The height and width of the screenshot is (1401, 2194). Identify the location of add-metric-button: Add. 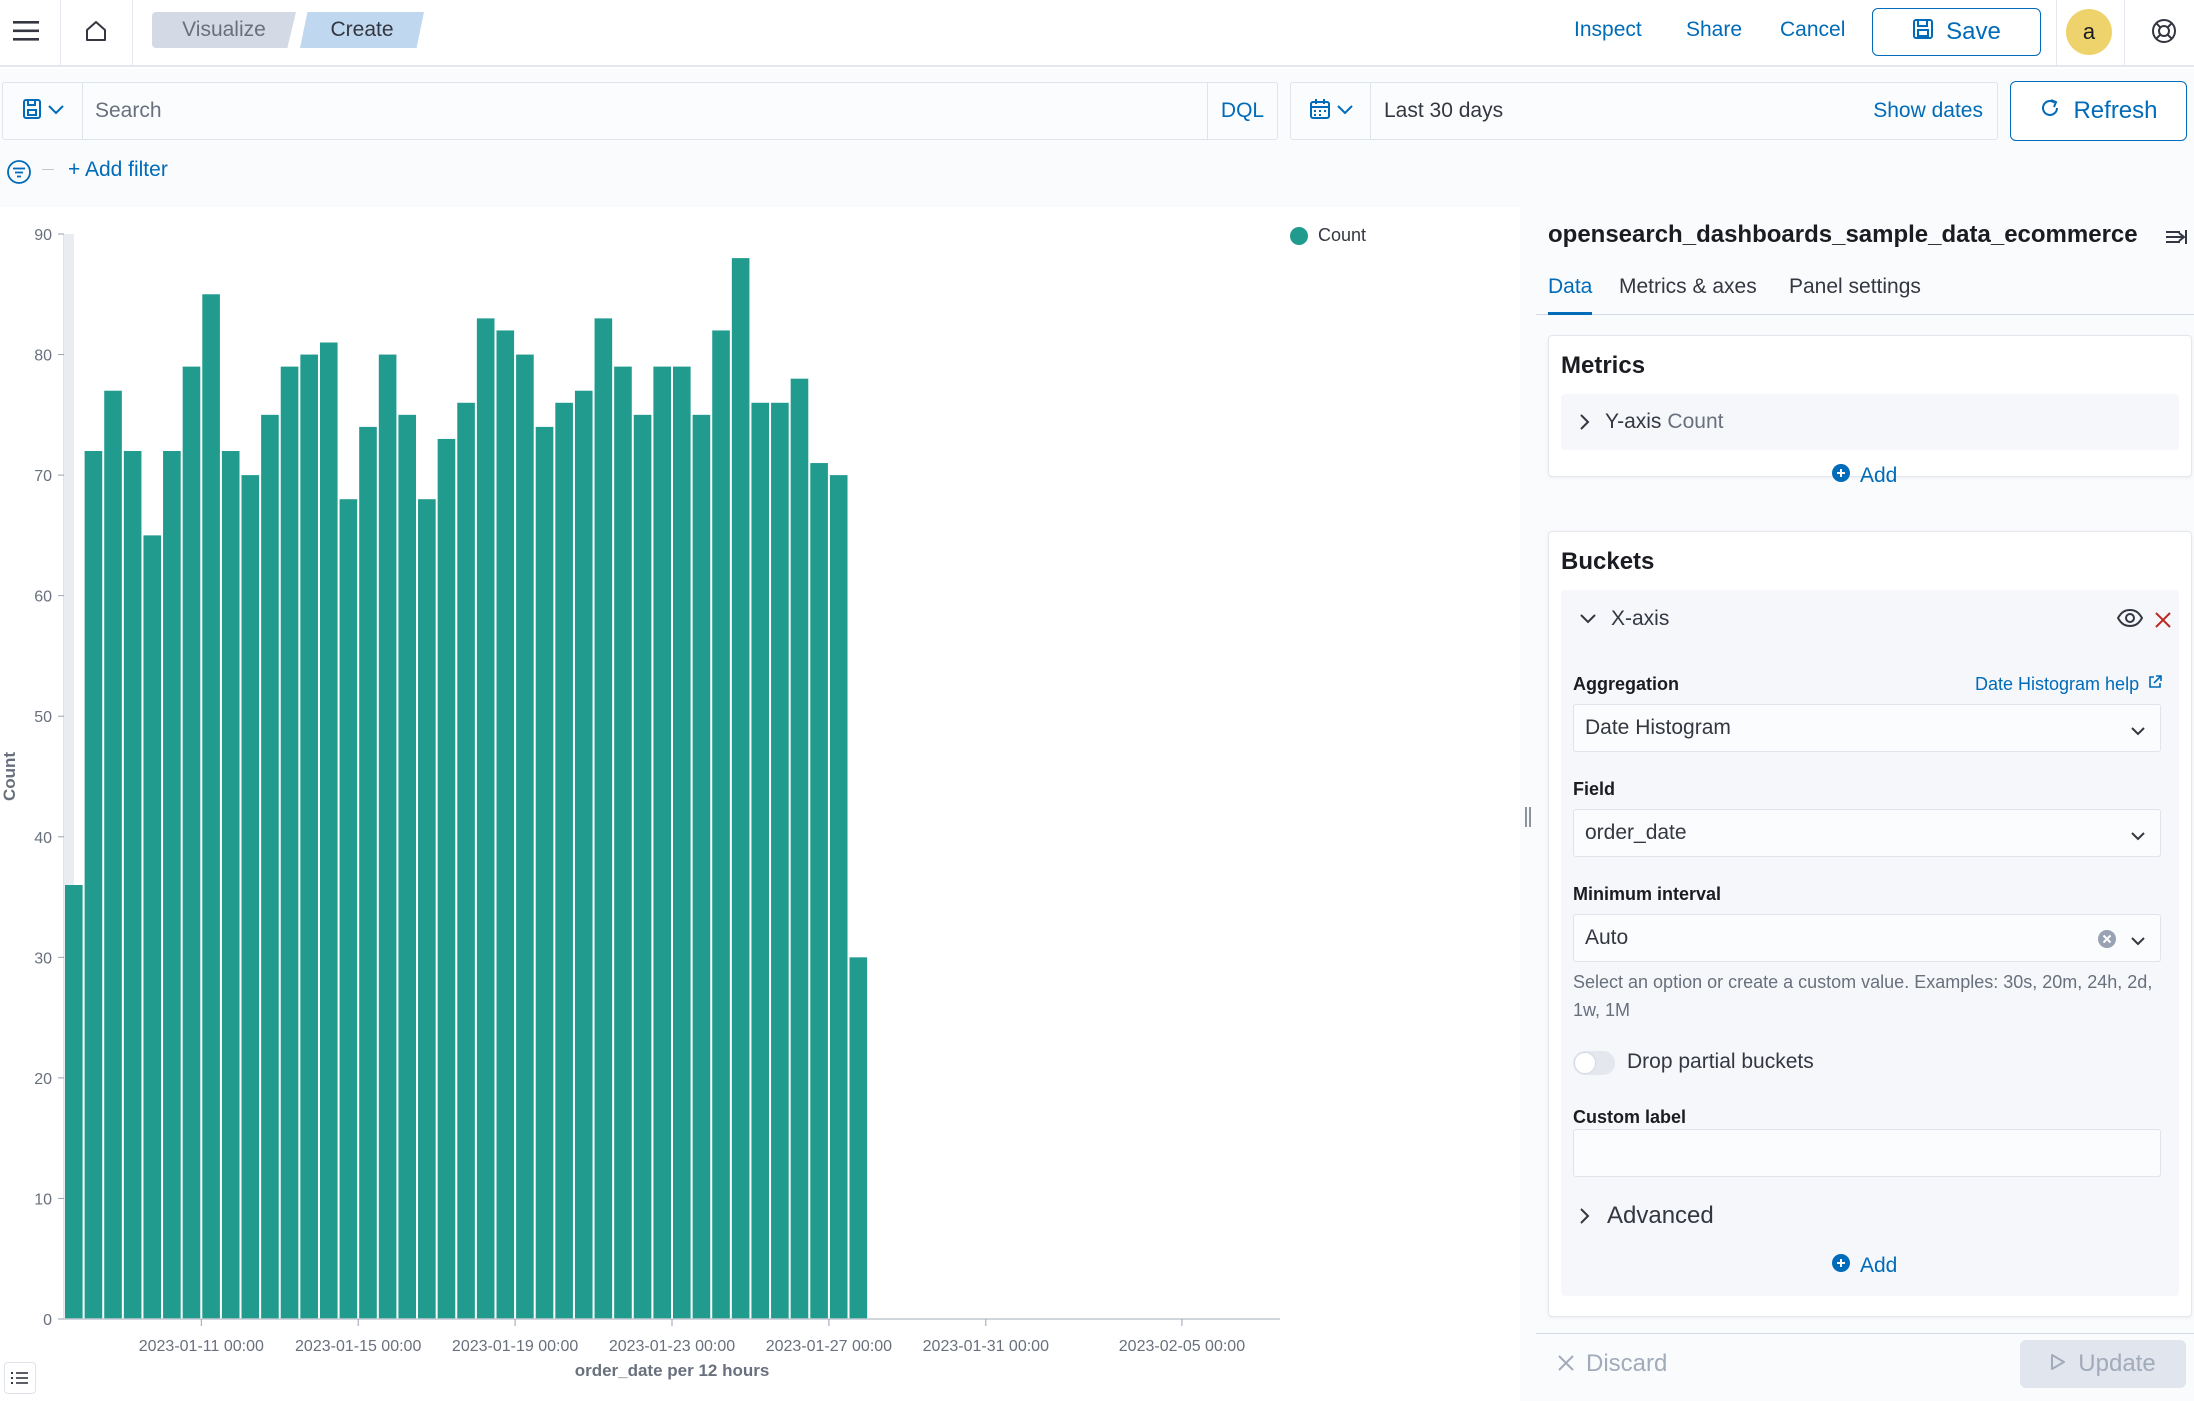
(1864, 476).